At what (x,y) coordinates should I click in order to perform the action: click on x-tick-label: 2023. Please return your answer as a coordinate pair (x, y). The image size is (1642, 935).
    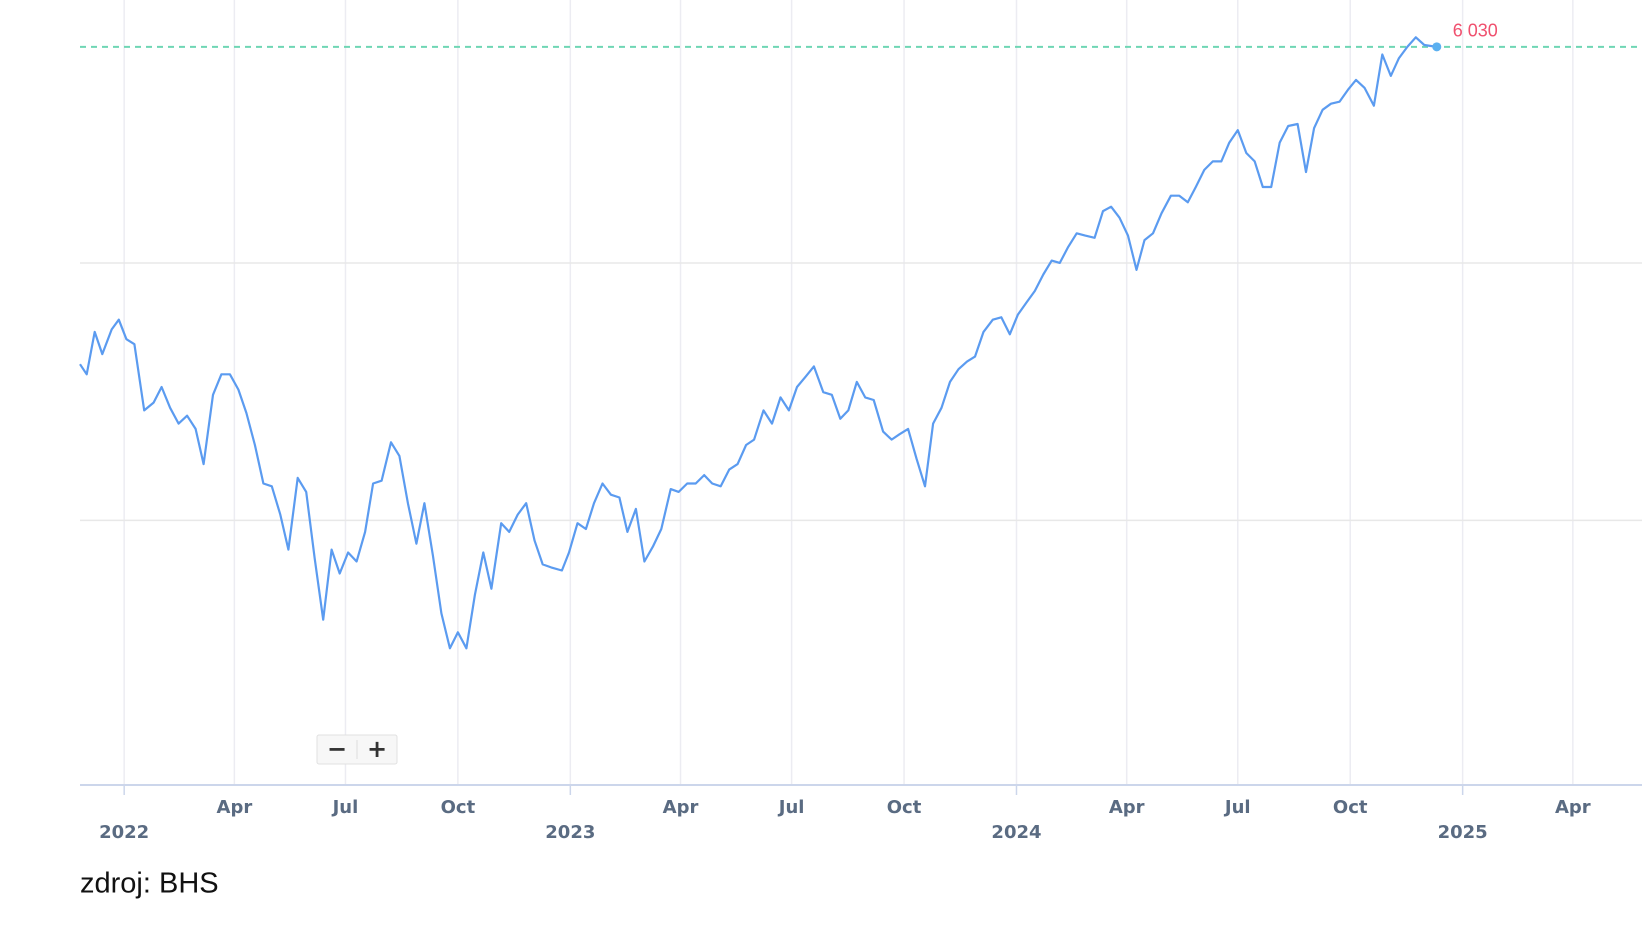
    Looking at the image, I should click on (570, 832).